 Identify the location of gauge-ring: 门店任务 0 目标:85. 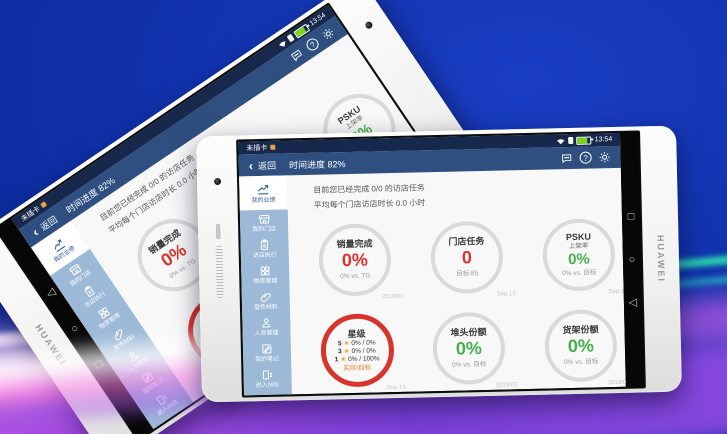
(467, 257).